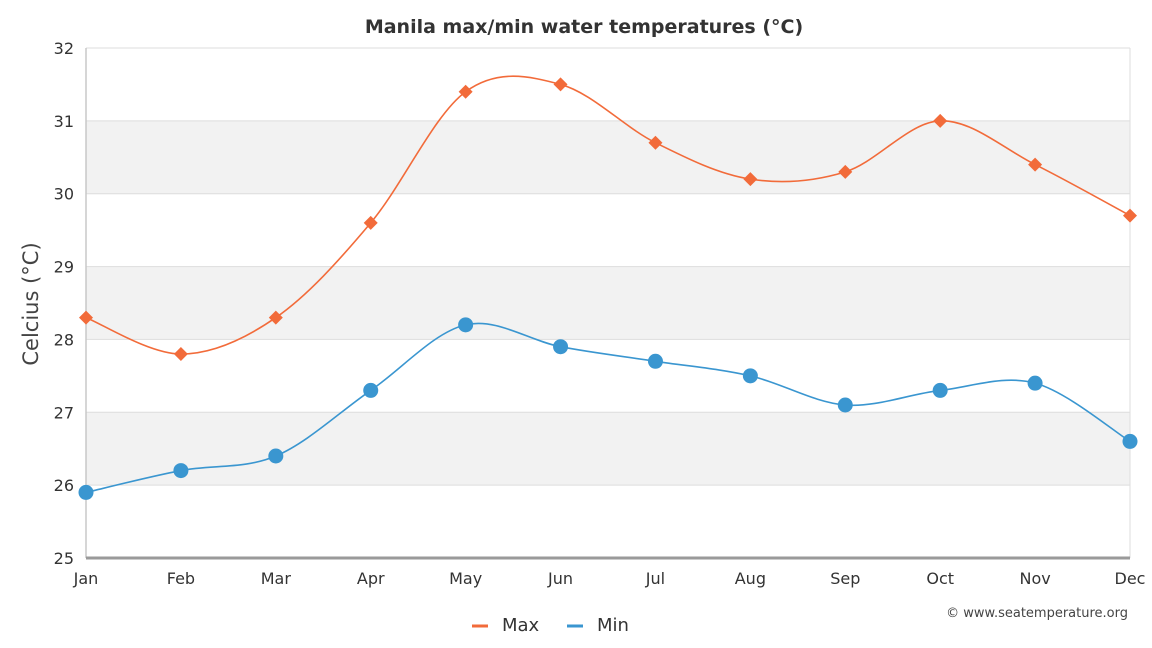  I want to click on x-tick-label: May, so click(465, 578).